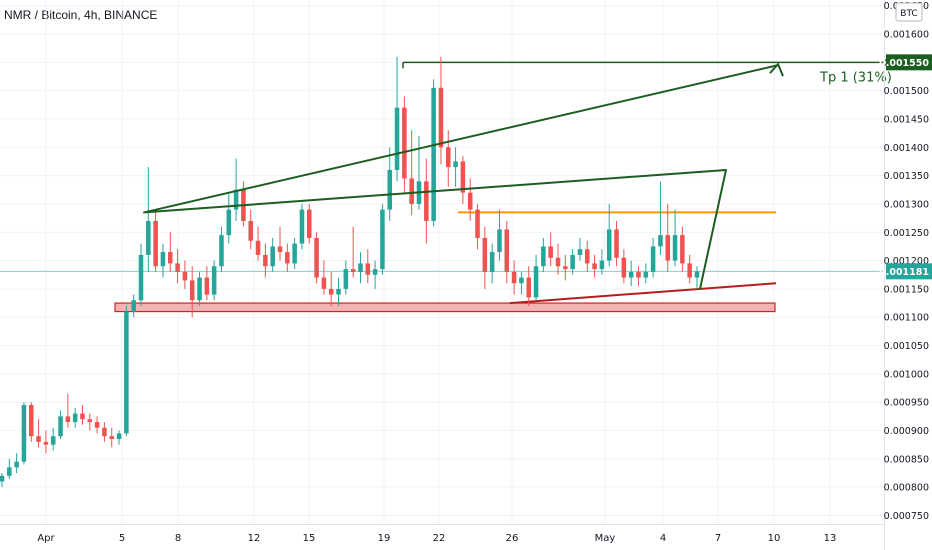  Describe the element at coordinates (643, 293) in the screenshot. I see `ascending-trendline` at that location.